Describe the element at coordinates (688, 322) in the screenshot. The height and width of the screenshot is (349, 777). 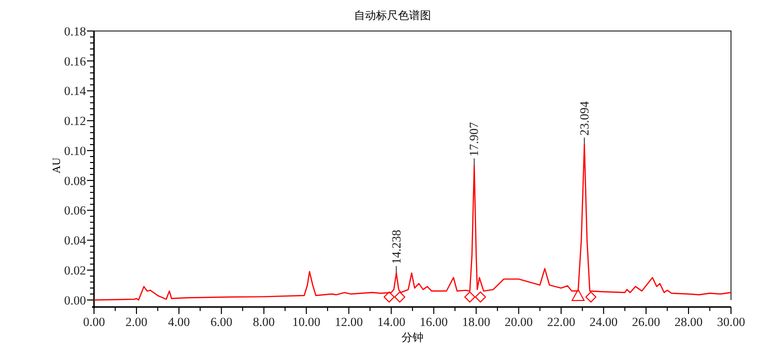
I see `x-tick-label: 28.00` at that location.